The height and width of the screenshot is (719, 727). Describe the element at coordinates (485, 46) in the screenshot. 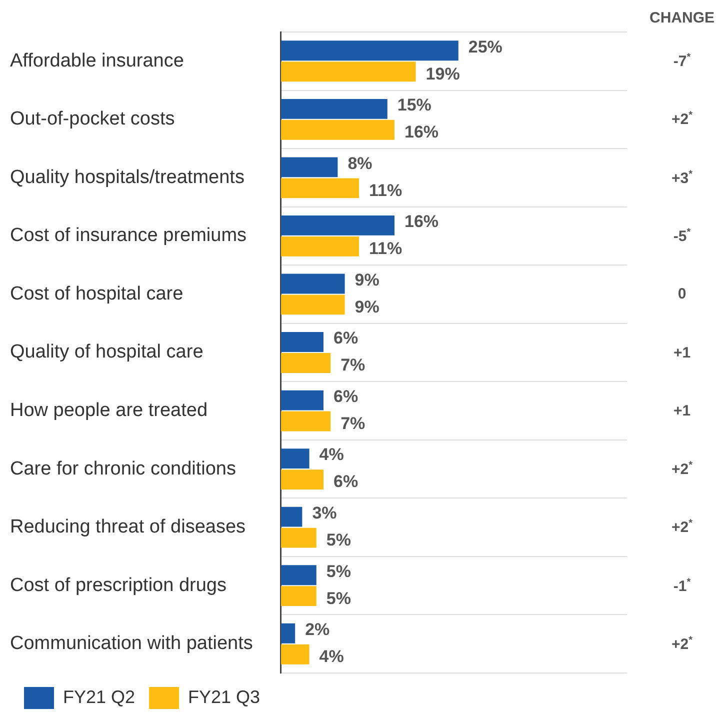

I see `data-label: 25%` at that location.